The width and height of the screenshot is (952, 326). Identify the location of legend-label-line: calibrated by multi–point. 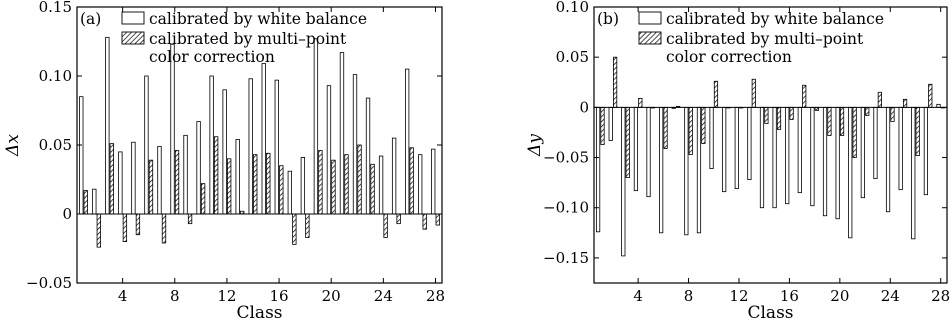
(248, 39).